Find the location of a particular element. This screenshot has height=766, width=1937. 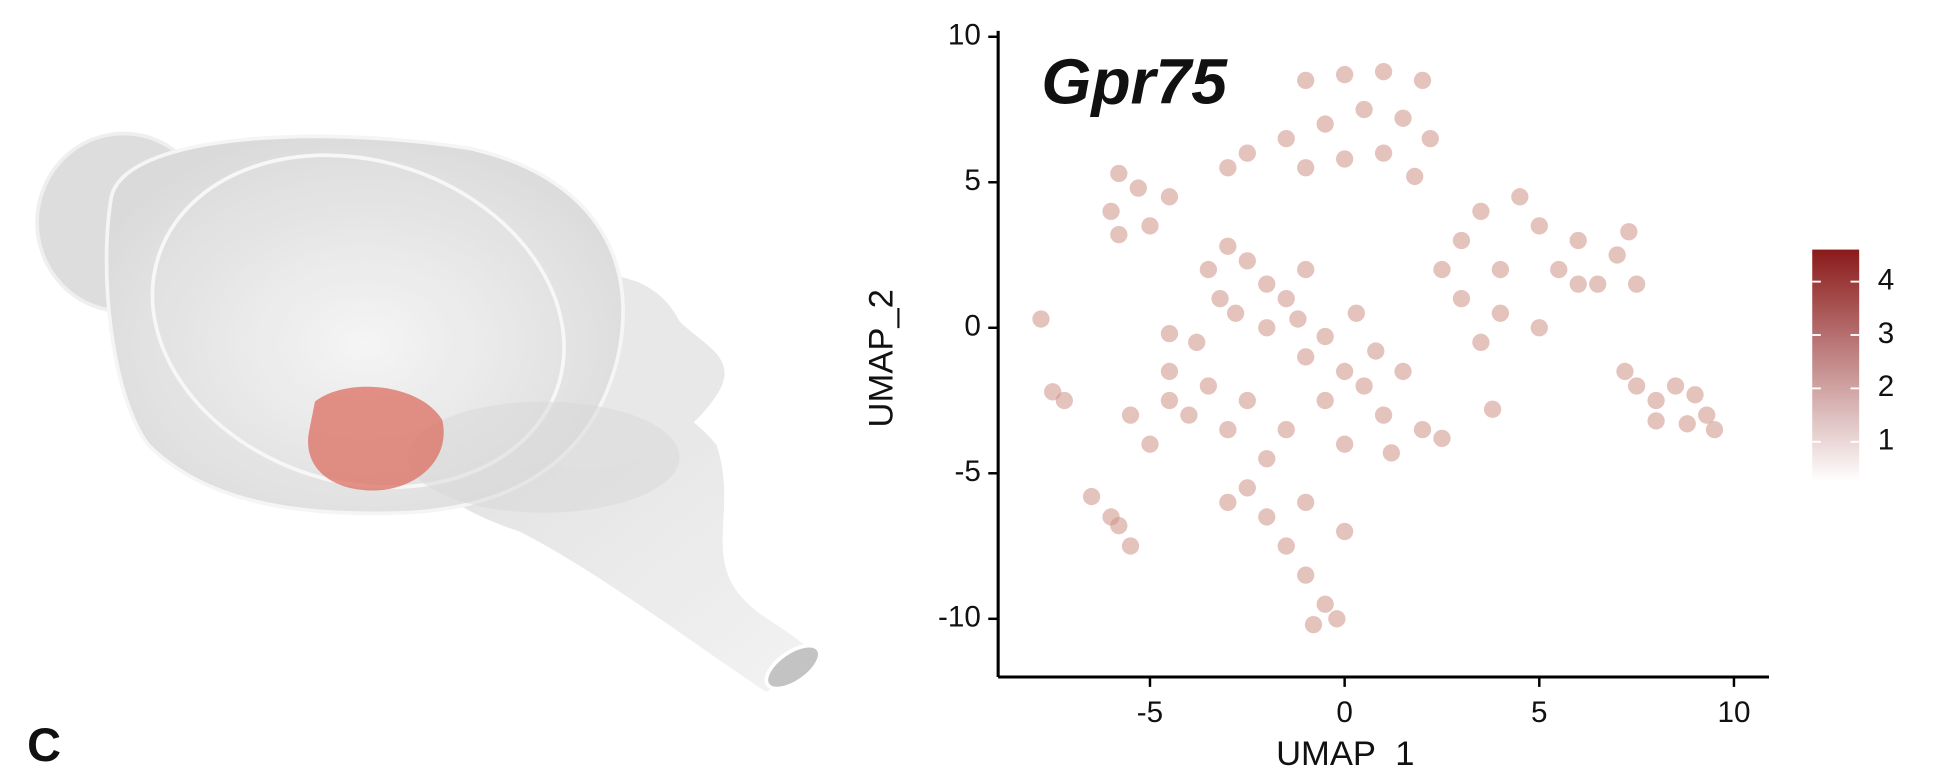

x-tick-label: 0 is located at coordinates (1344, 712).